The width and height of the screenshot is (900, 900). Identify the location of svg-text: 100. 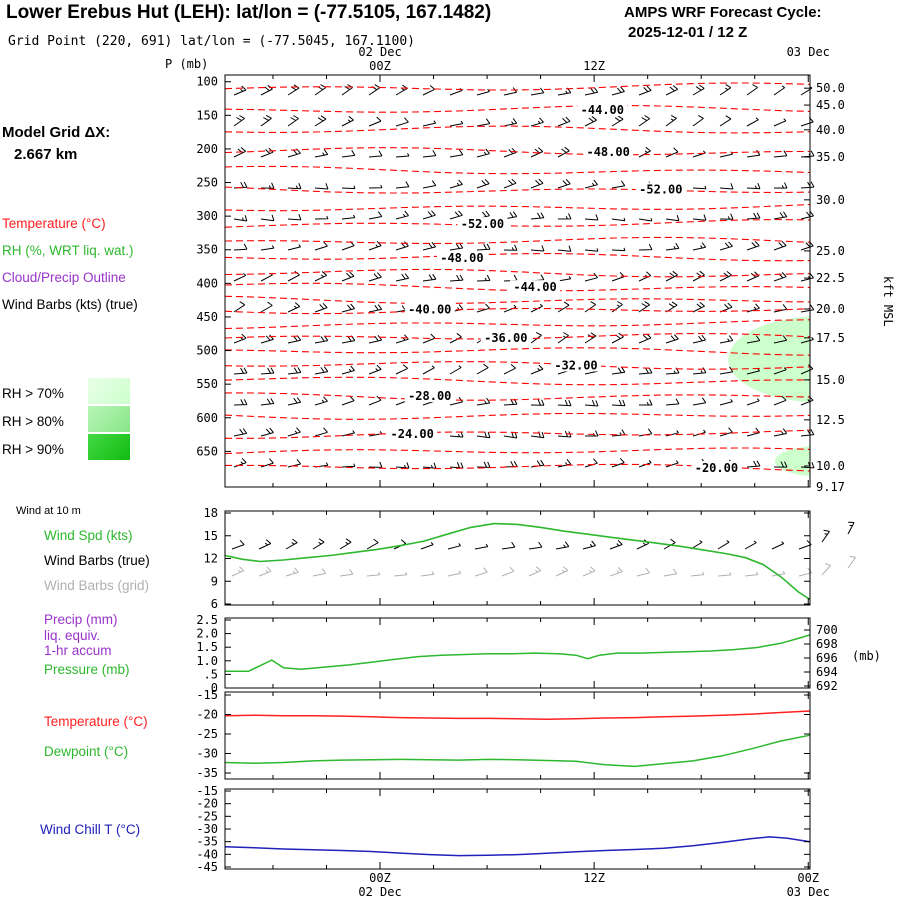
(207, 82).